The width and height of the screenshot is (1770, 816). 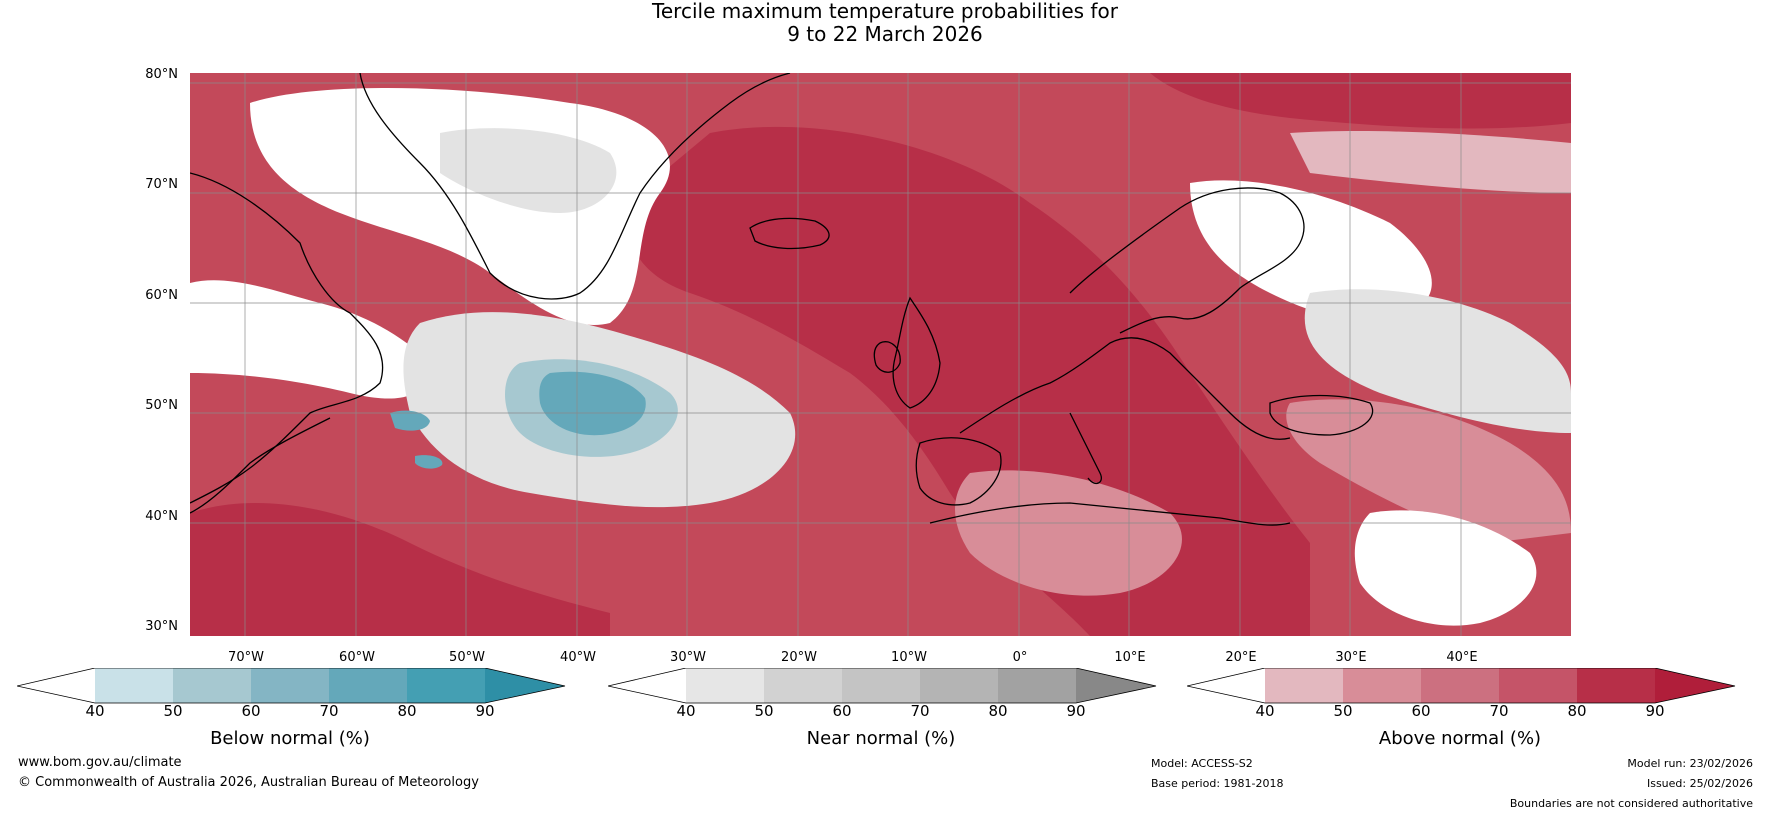 What do you see at coordinates (1360, 101) in the screenshot?
I see `arctic-top-band` at bounding box center [1360, 101].